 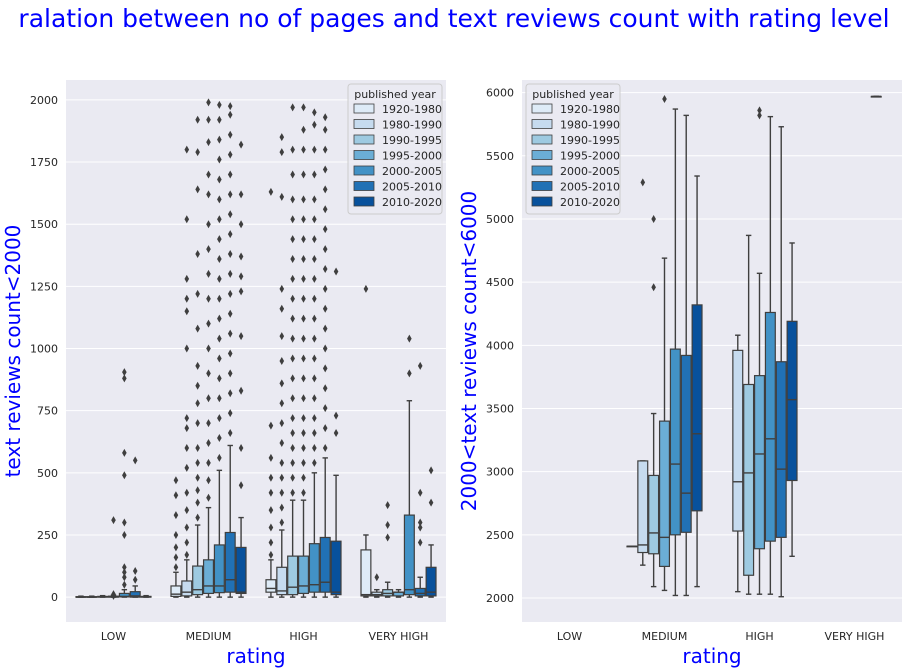 What do you see at coordinates (412, 156) in the screenshot?
I see `legend-entry: 1995-2000` at bounding box center [412, 156].